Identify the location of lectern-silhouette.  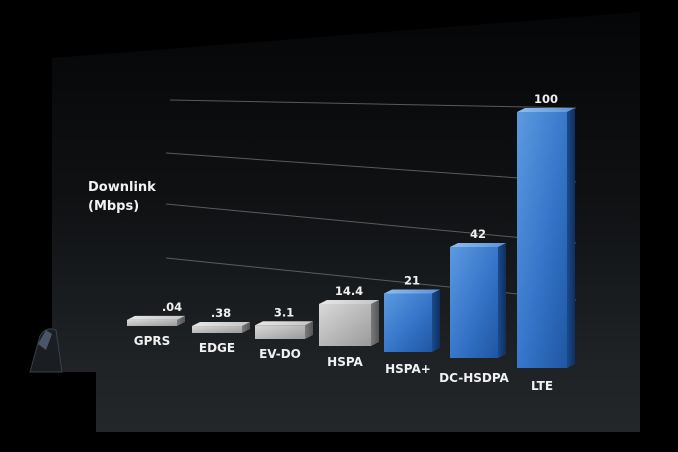
(46, 350).